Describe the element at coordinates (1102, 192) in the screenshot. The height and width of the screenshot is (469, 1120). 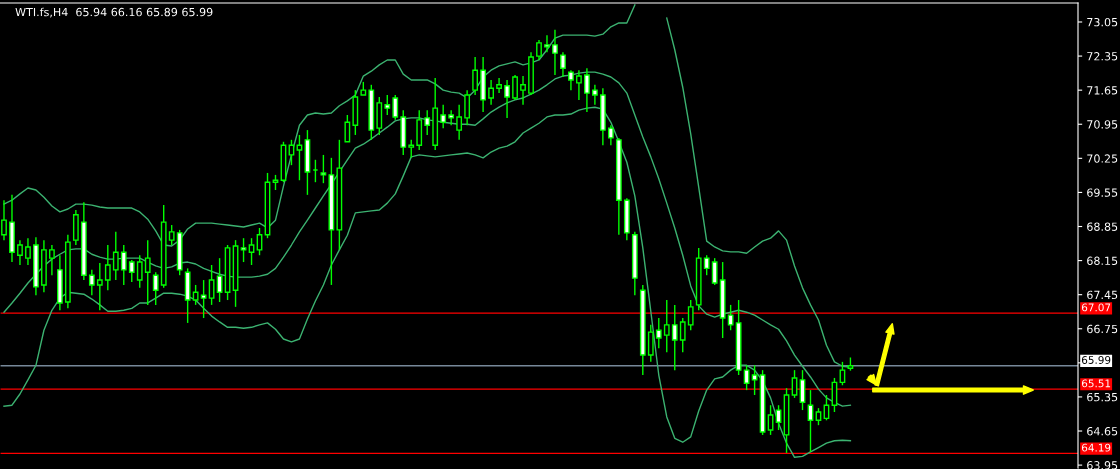
I see `y-tick-label: 69.55` at that location.